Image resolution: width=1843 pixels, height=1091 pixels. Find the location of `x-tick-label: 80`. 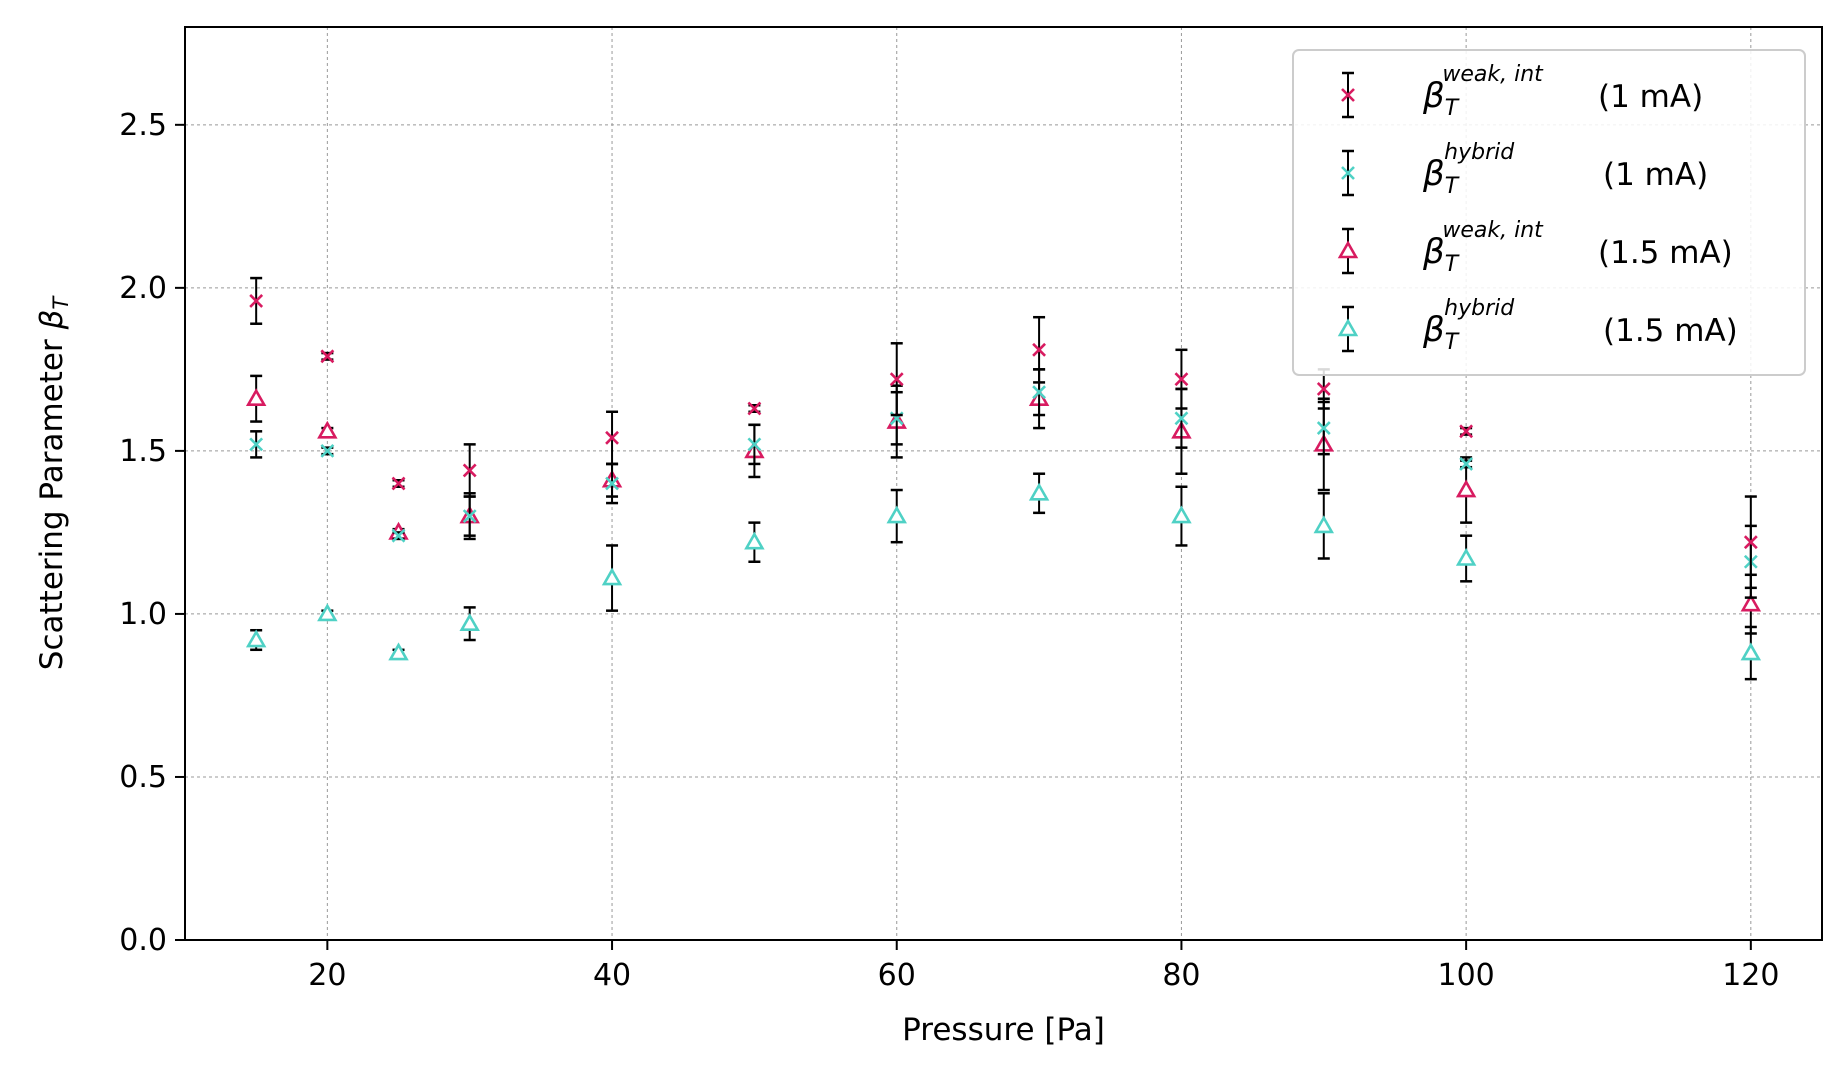

x-tick-label: 80 is located at coordinates (1181, 975).